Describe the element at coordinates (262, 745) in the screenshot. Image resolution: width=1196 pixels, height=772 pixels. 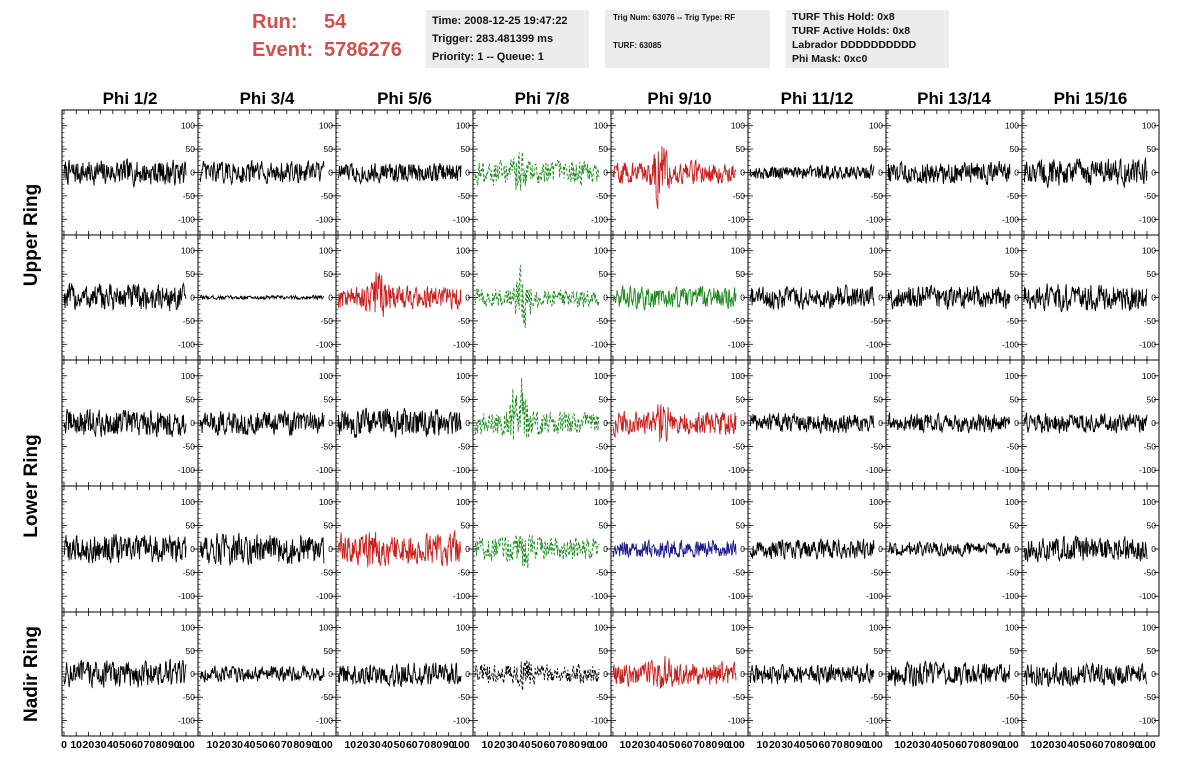
I see `x-tick-label: 50` at that location.